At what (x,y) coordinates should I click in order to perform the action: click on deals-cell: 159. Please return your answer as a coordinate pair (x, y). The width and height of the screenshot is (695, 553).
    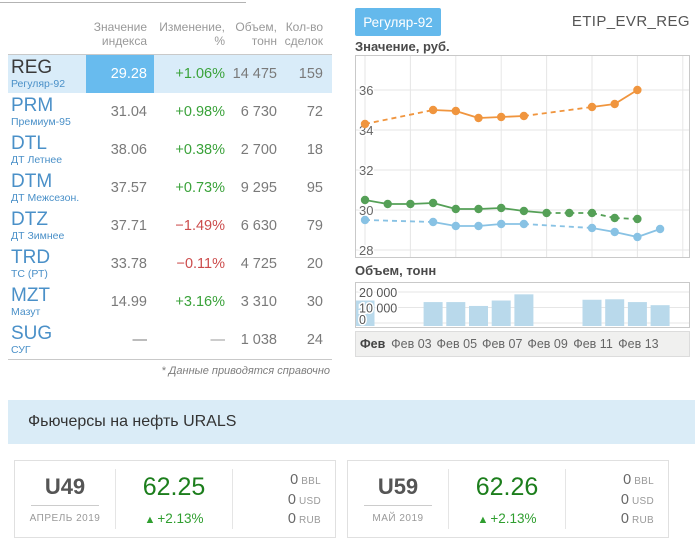
    Looking at the image, I should click on (310, 74).